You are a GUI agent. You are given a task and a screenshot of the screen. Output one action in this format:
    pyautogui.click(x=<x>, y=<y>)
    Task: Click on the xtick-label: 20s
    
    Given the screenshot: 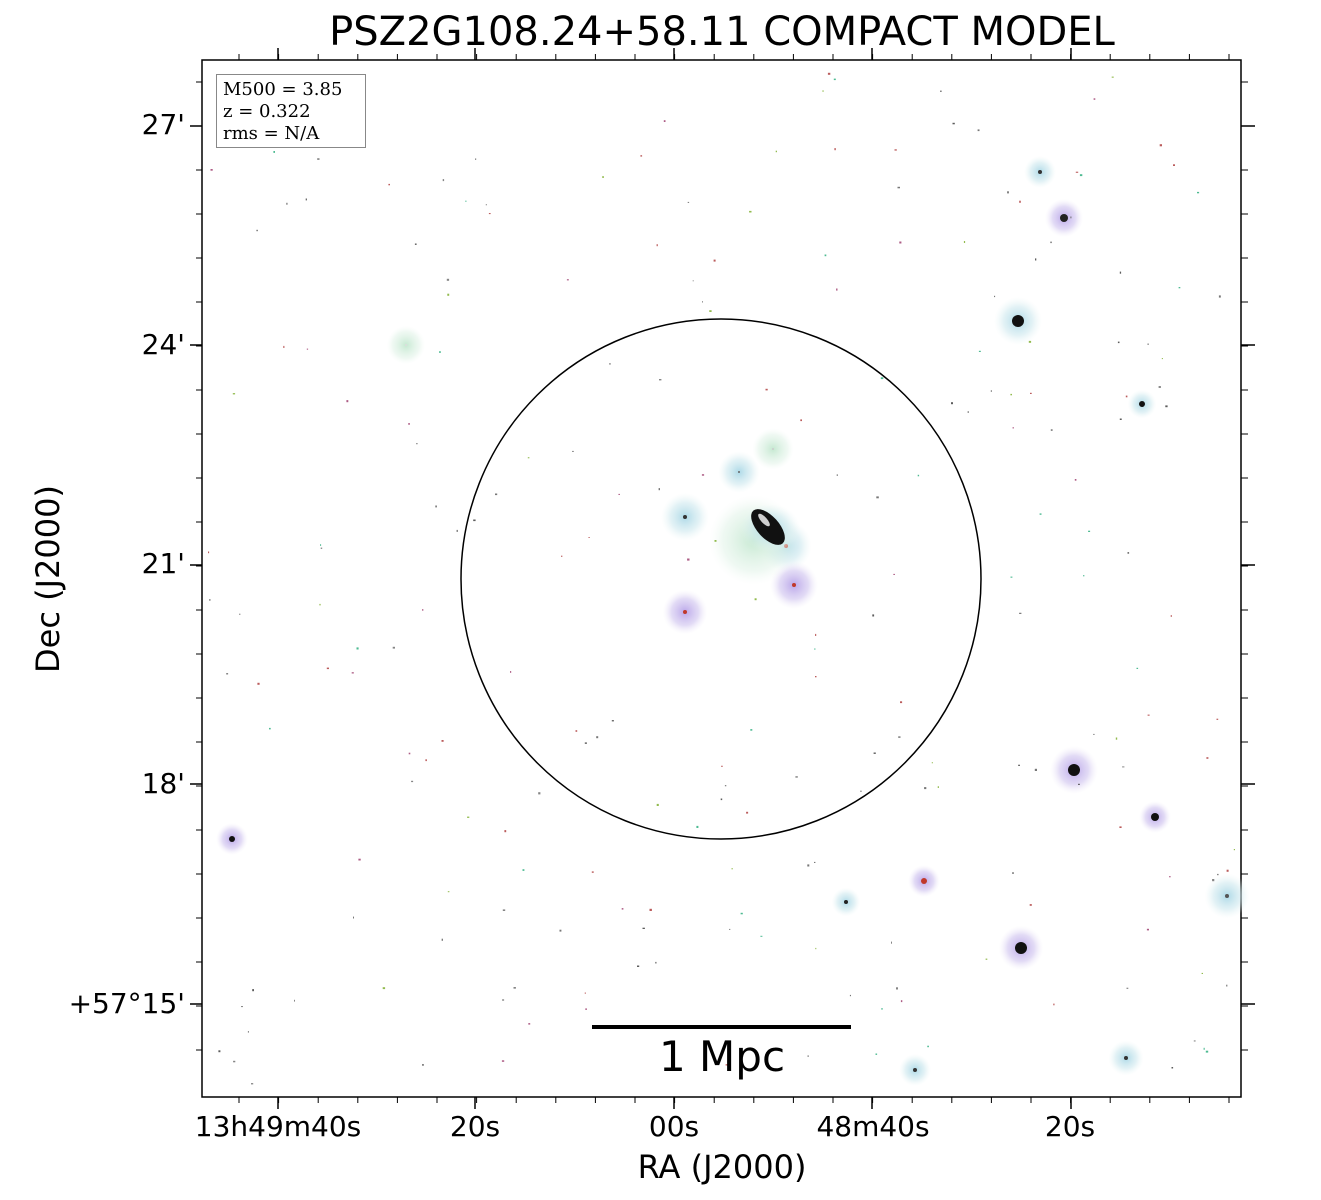 What is the action you would take?
    pyautogui.click(x=1070, y=1126)
    